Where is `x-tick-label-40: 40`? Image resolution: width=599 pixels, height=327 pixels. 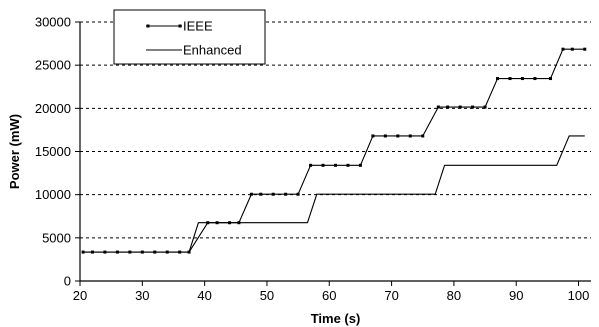
x-tick-label-40: 40 is located at coordinates (204, 295).